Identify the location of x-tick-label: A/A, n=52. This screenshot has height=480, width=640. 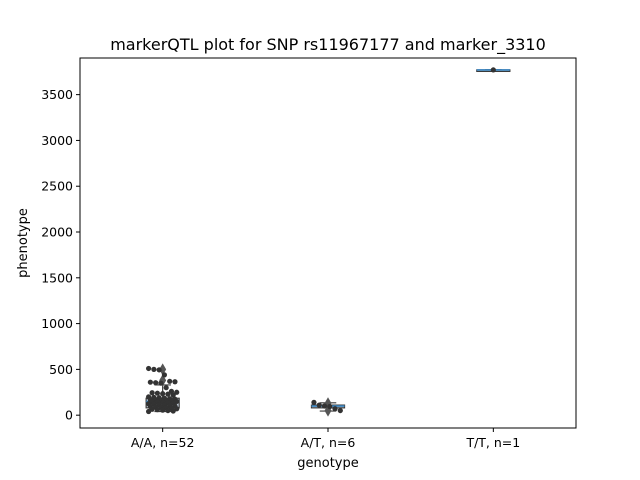
(163, 442).